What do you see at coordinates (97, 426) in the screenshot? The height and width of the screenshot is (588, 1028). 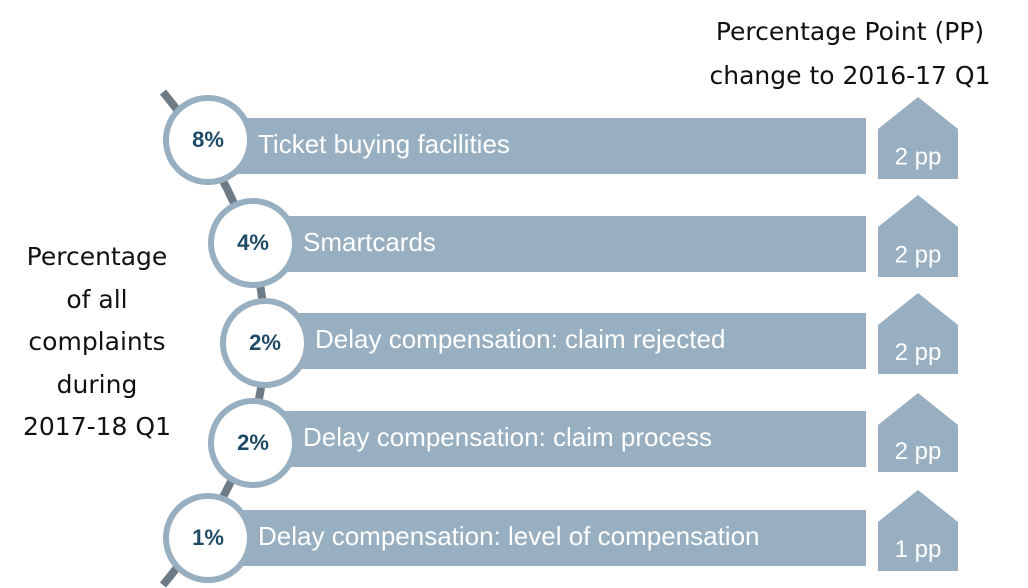 I see `side-label-line: 2017-18 Q1` at bounding box center [97, 426].